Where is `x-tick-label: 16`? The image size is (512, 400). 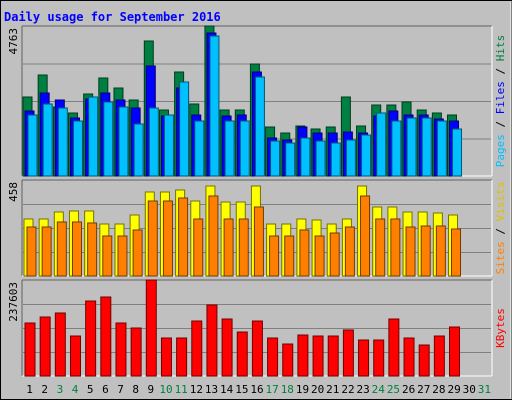
x-tick-label: 16 is located at coordinates (256, 389).